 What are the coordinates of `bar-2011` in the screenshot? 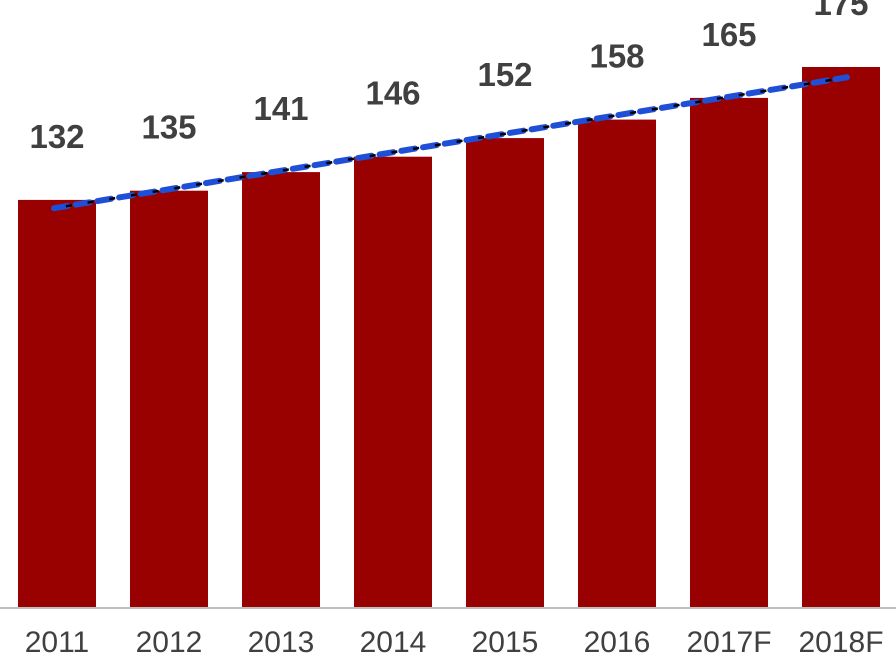 It's located at (57, 403).